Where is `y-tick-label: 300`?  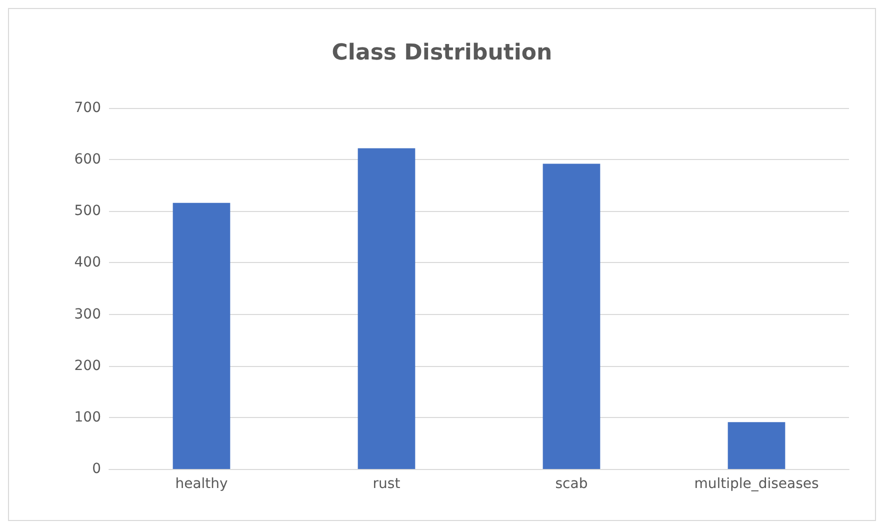 y-tick-label: 300 is located at coordinates (87, 314).